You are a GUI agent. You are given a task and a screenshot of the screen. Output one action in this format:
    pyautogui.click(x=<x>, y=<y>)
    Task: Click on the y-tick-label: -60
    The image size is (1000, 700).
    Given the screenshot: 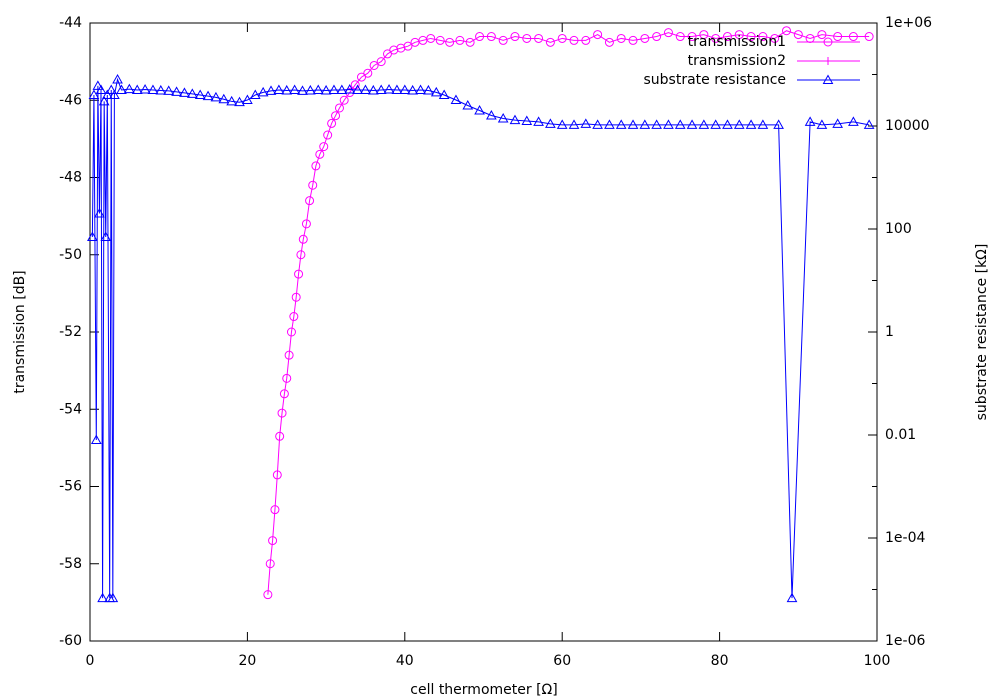 What is the action you would take?
    pyautogui.click(x=70, y=641)
    